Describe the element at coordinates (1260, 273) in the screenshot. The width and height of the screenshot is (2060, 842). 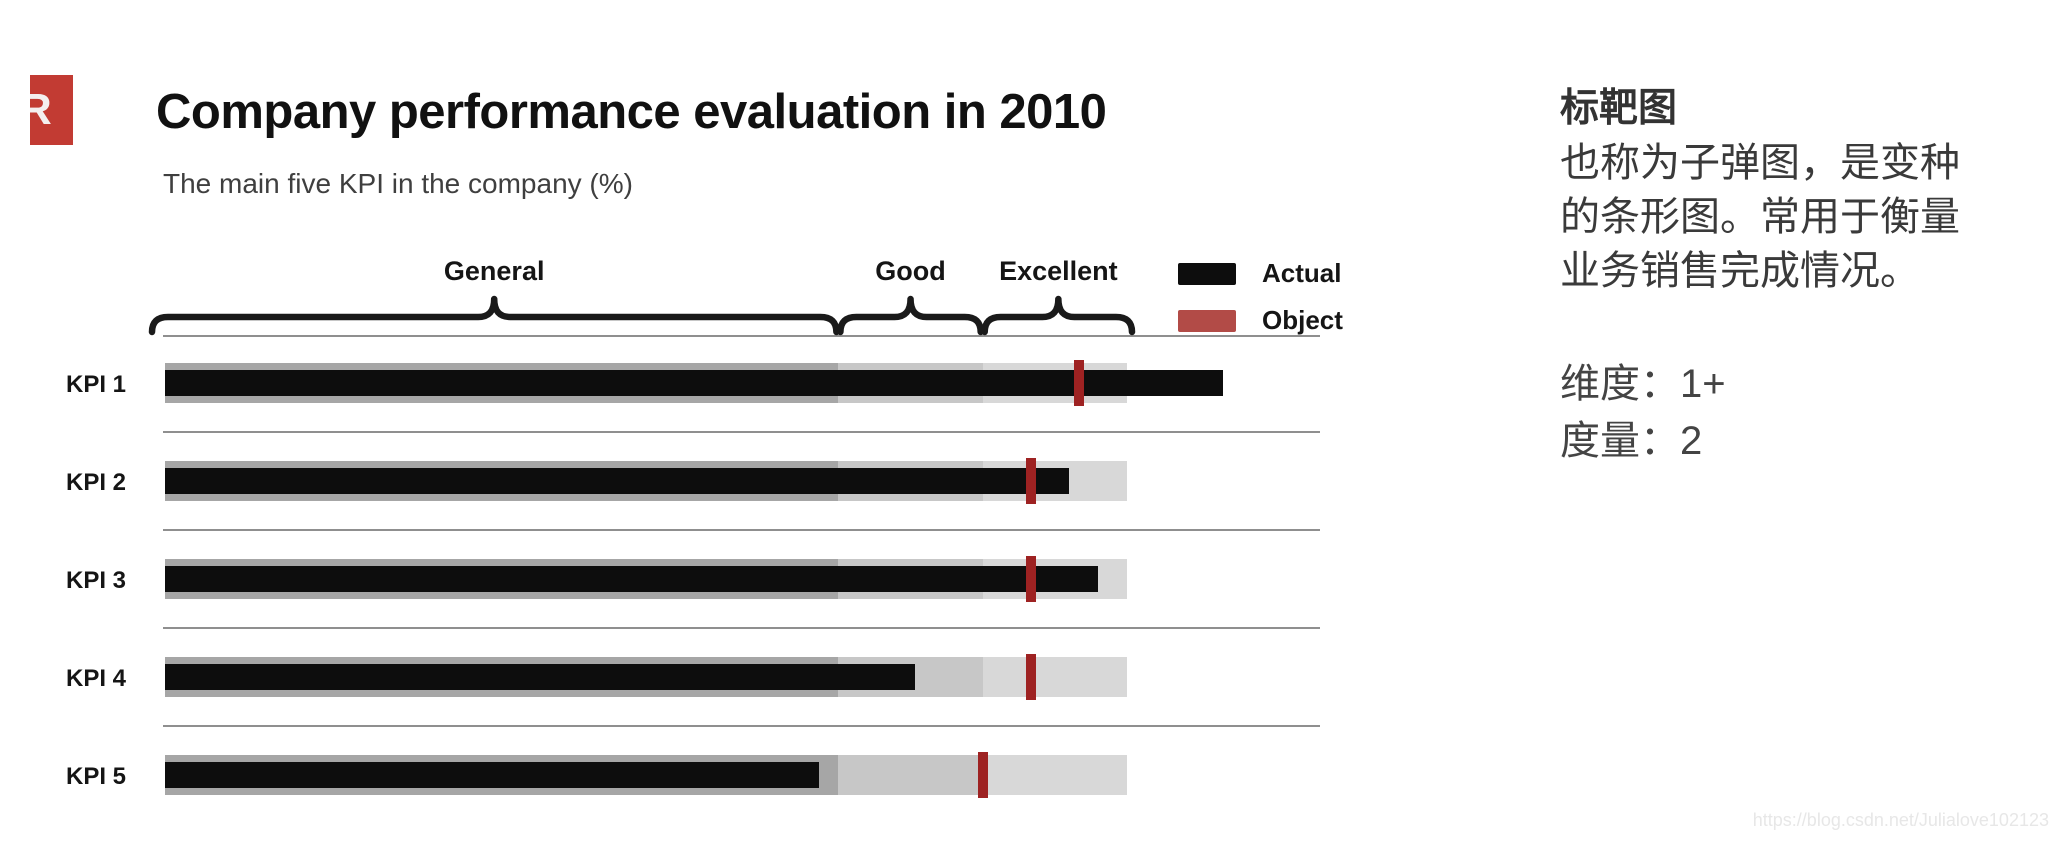
I see `legend-item: Actual` at that location.